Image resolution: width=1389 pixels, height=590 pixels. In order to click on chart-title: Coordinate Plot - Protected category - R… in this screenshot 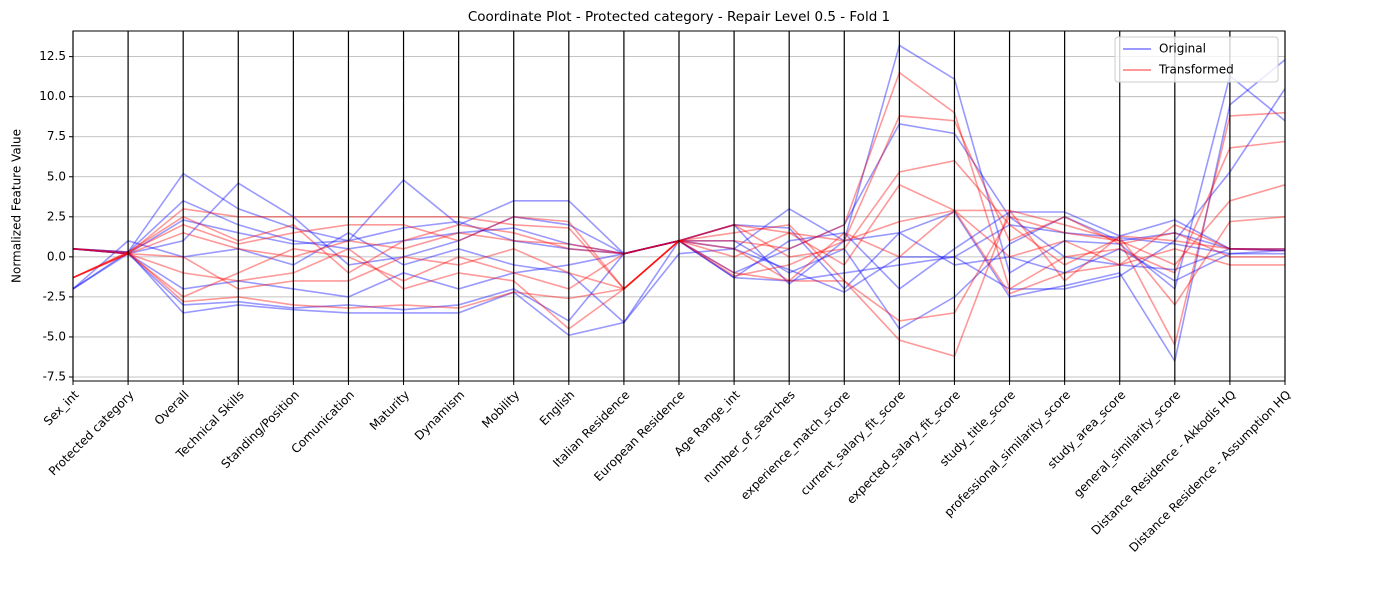, I will do `click(679, 17)`.